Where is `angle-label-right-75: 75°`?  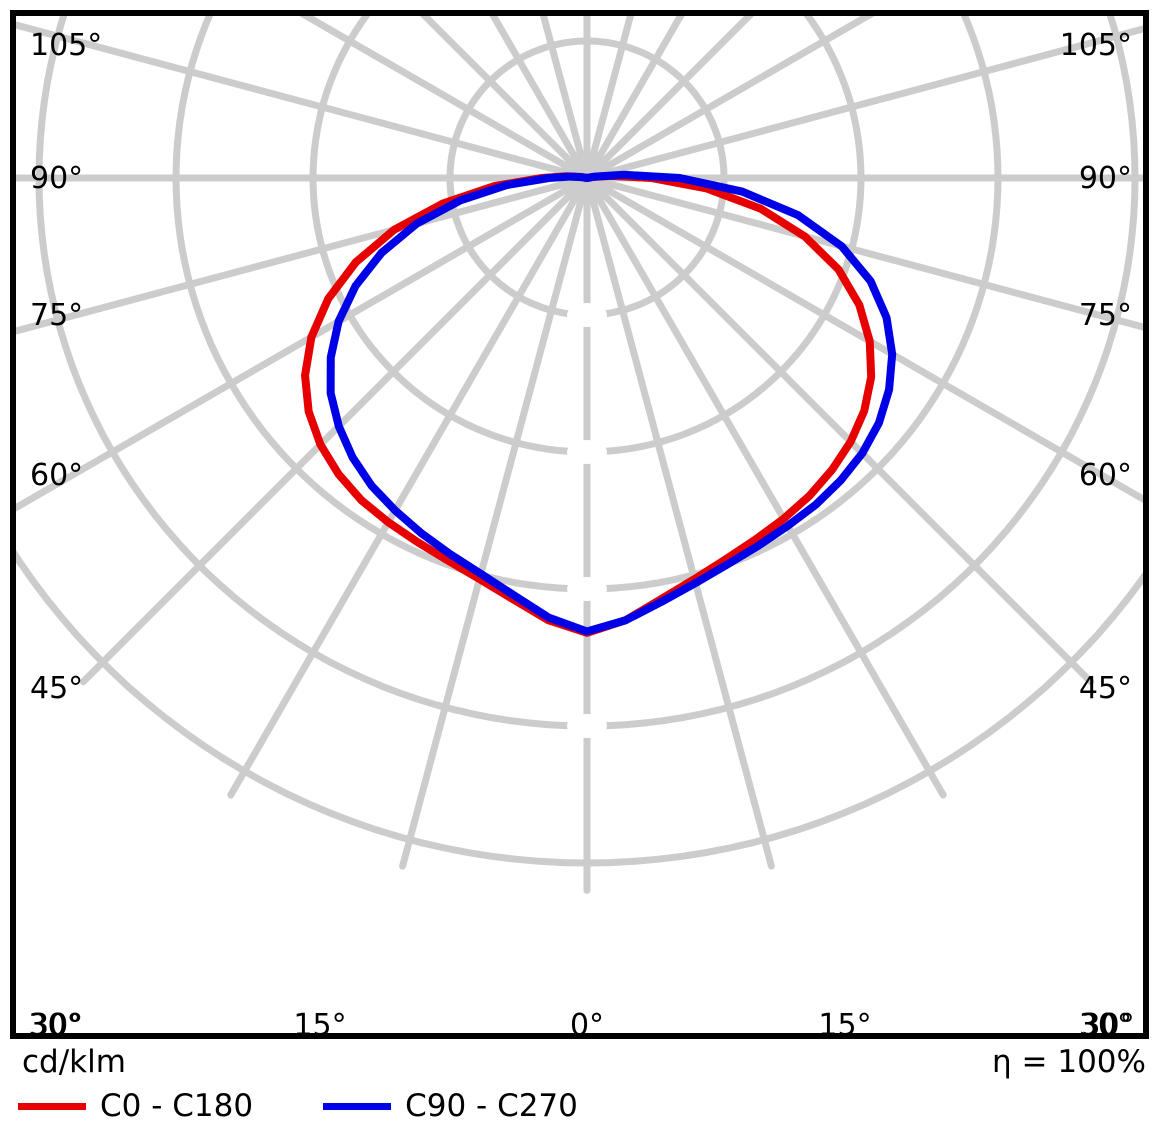
angle-label-right-75: 75° is located at coordinates (1105, 315).